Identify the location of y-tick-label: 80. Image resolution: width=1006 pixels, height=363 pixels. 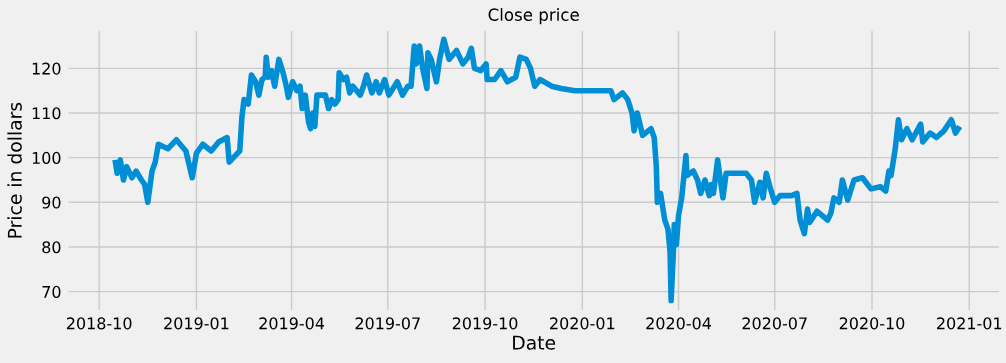
(51, 247).